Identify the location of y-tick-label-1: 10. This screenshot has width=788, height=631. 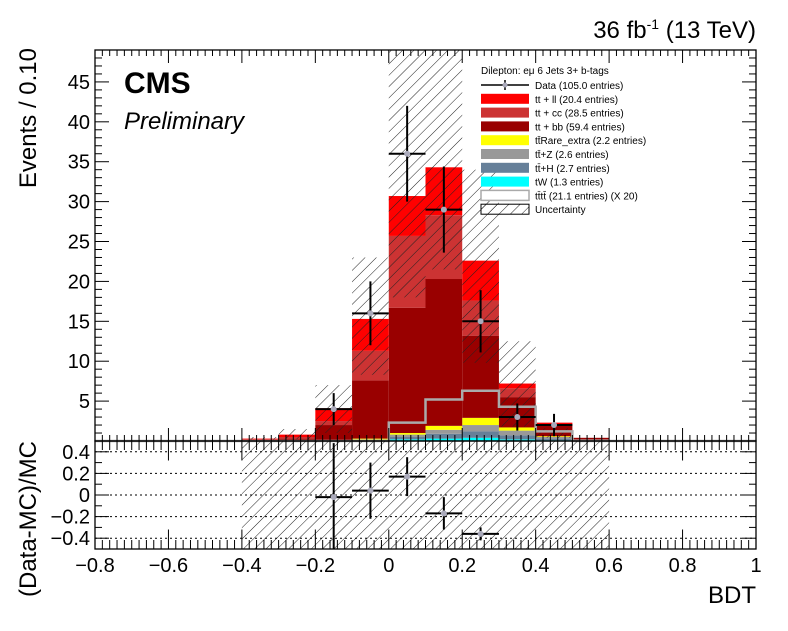
(79, 362).